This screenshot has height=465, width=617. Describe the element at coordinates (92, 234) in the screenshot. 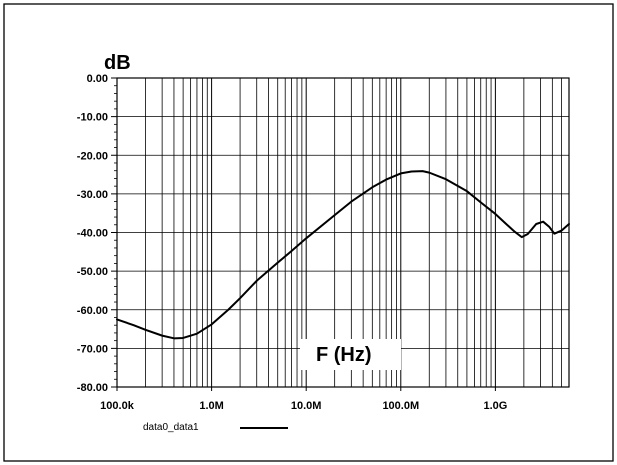

I see `y-tick-label: -40.00` at that location.